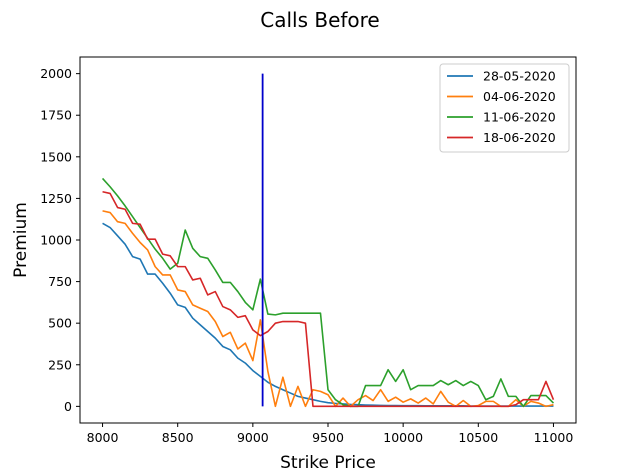  What do you see at coordinates (103, 437) in the screenshot?
I see `x-tick-label: 8000` at bounding box center [103, 437].